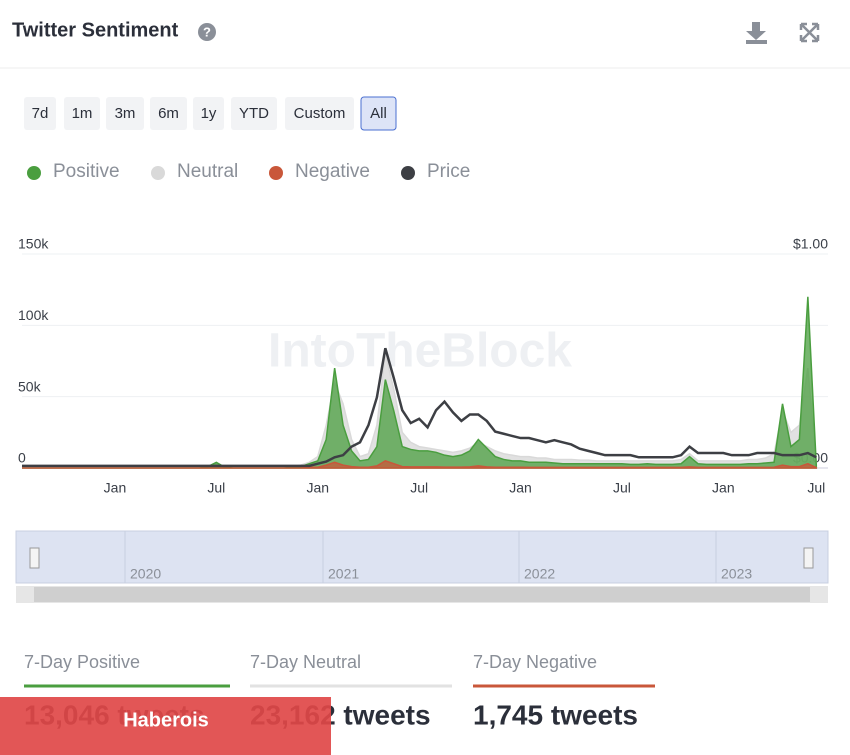  Describe the element at coordinates (30, 386) in the screenshot. I see `y-tick-label: 50k` at that location.